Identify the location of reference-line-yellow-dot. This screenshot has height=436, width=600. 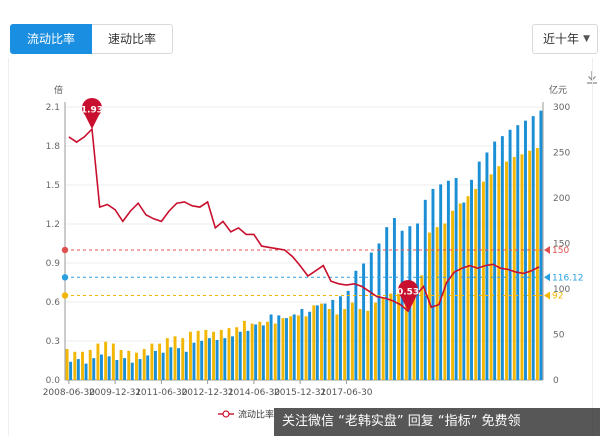
(65, 295).